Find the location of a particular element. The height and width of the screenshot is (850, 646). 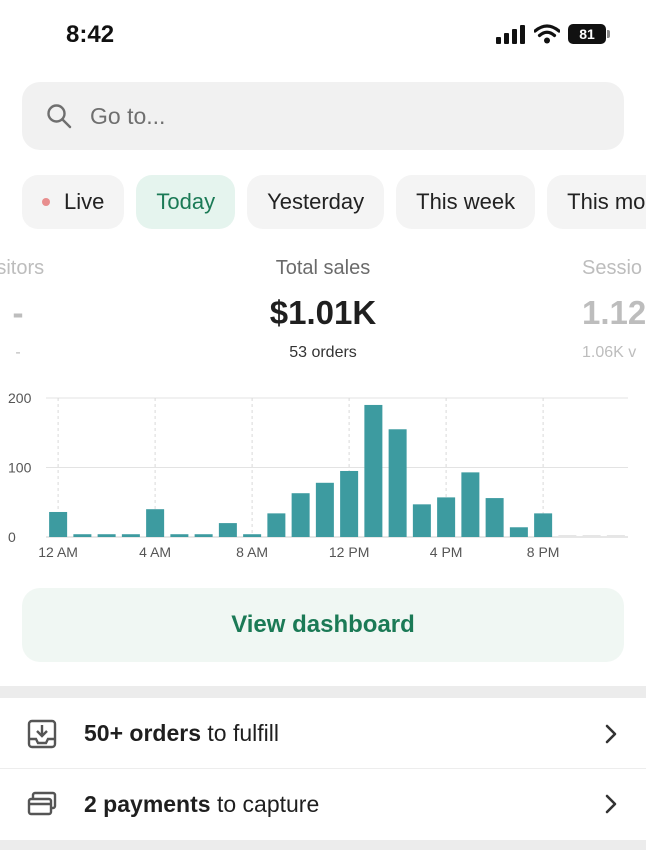

status-icons: 81 is located at coordinates (553, 34).